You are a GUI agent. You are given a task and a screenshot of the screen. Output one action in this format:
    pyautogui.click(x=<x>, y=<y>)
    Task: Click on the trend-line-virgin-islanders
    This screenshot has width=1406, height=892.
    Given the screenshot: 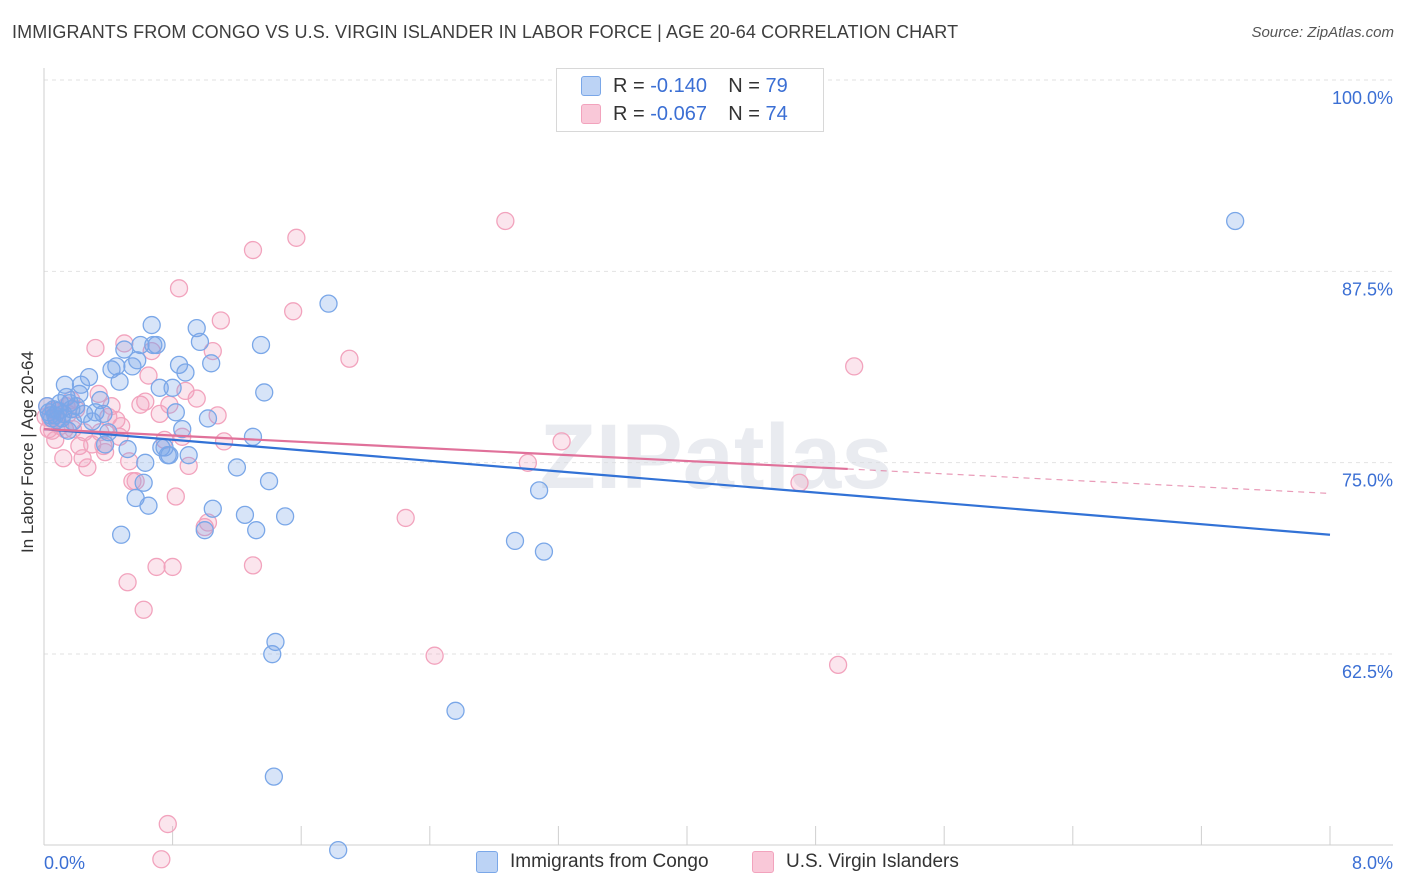 What is the action you would take?
    pyautogui.click(x=445, y=449)
    